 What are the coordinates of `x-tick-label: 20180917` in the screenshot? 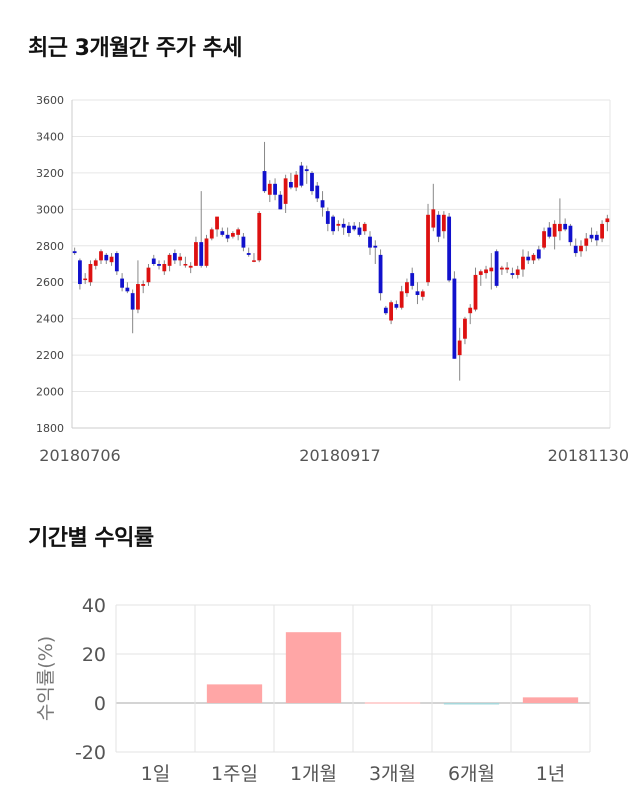 It's located at (339, 455).